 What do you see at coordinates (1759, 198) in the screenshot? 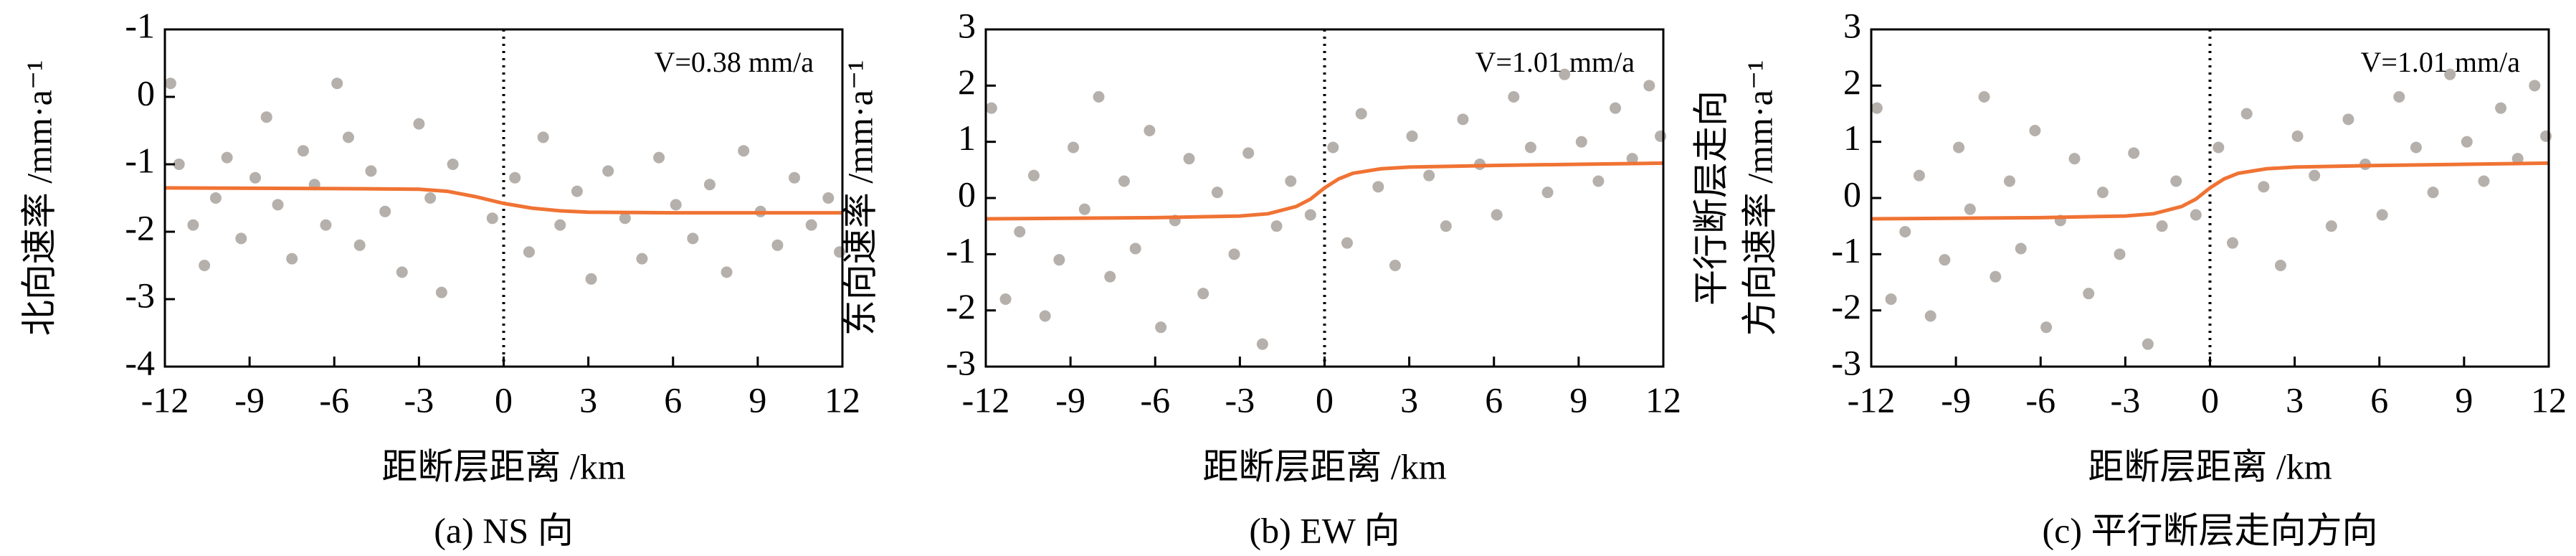
I see `y-axis-label: 方向速率 /mm·a⁻¹` at bounding box center [1759, 198].